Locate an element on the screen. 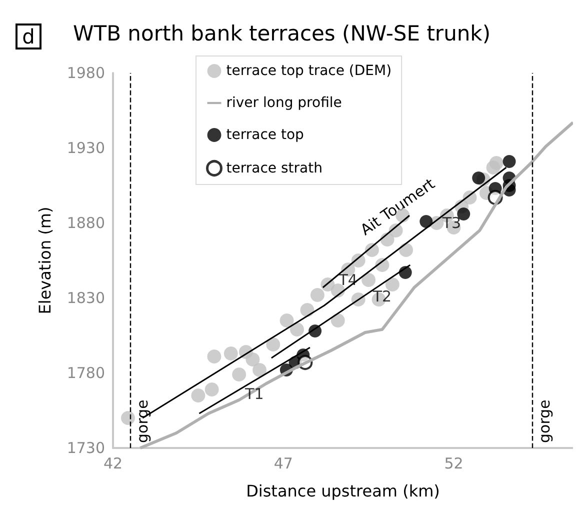 The image size is (581, 518). y-axis-title: Elevation (m) is located at coordinates (45, 260).